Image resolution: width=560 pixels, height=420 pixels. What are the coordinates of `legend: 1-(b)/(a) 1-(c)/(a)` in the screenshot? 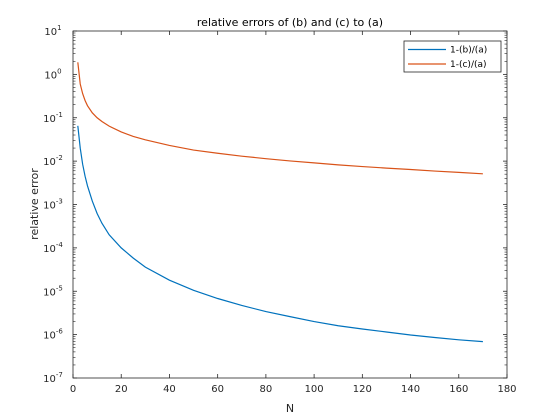 It's located at (452, 56).